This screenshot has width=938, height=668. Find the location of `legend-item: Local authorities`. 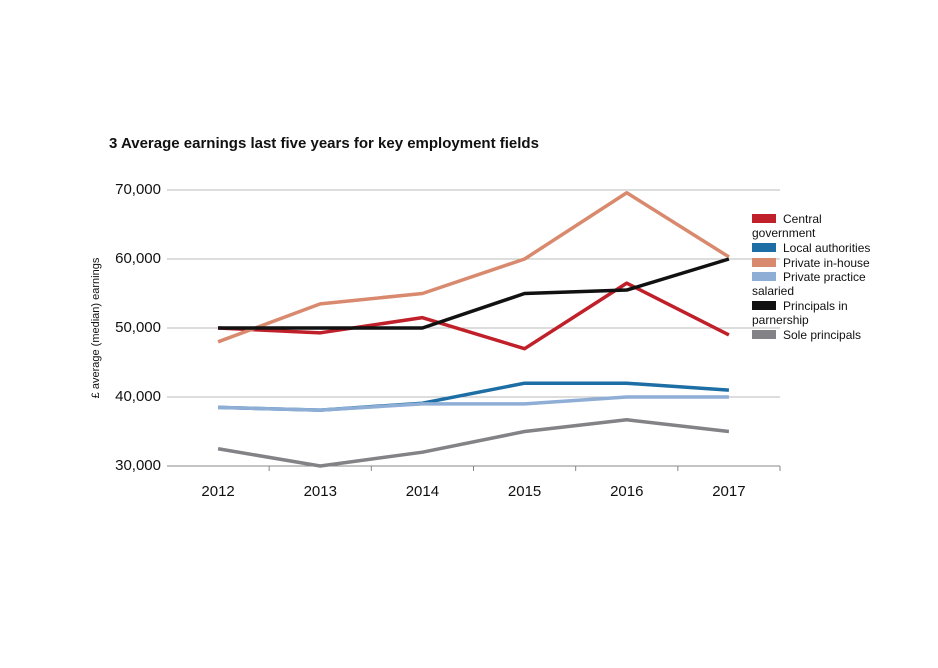

legend-item: Local authorities is located at coordinates (822, 248).